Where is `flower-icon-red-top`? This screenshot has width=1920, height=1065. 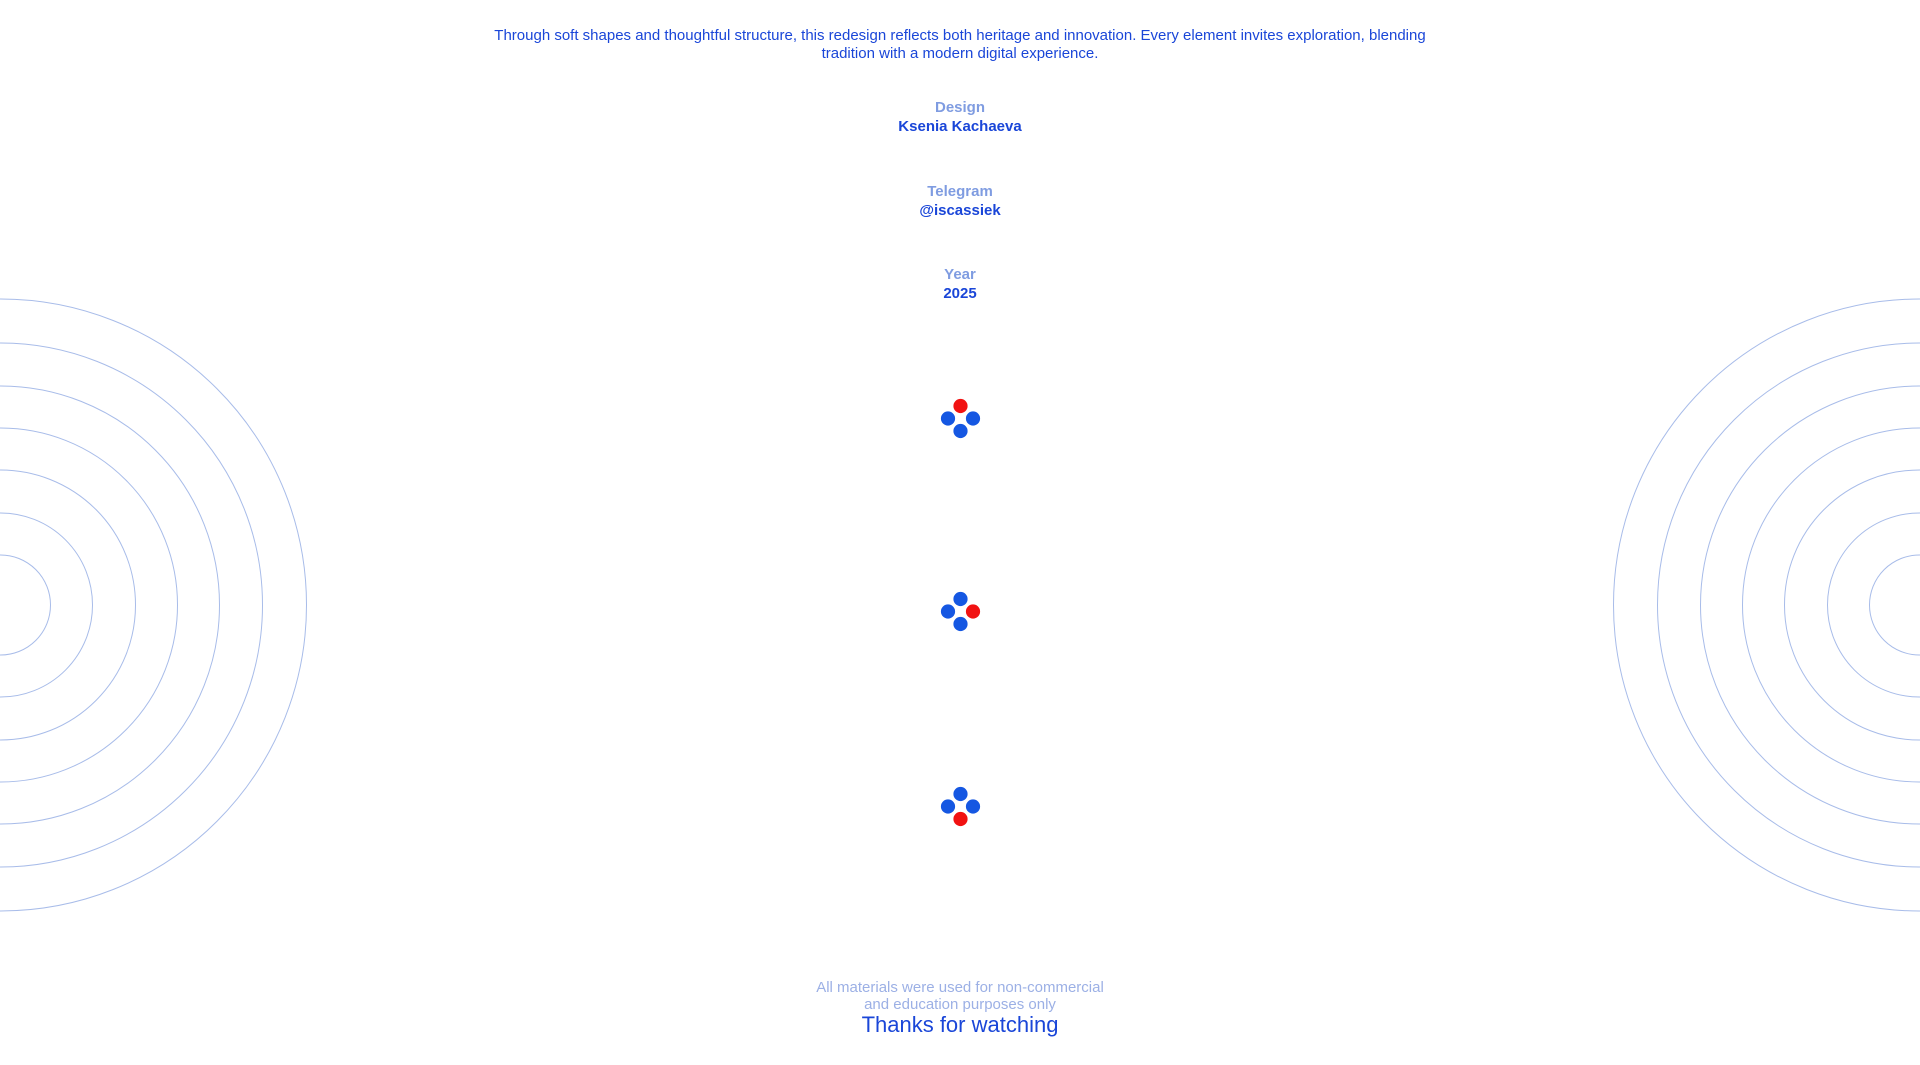 flower-icon-red-top is located at coordinates (960, 418).